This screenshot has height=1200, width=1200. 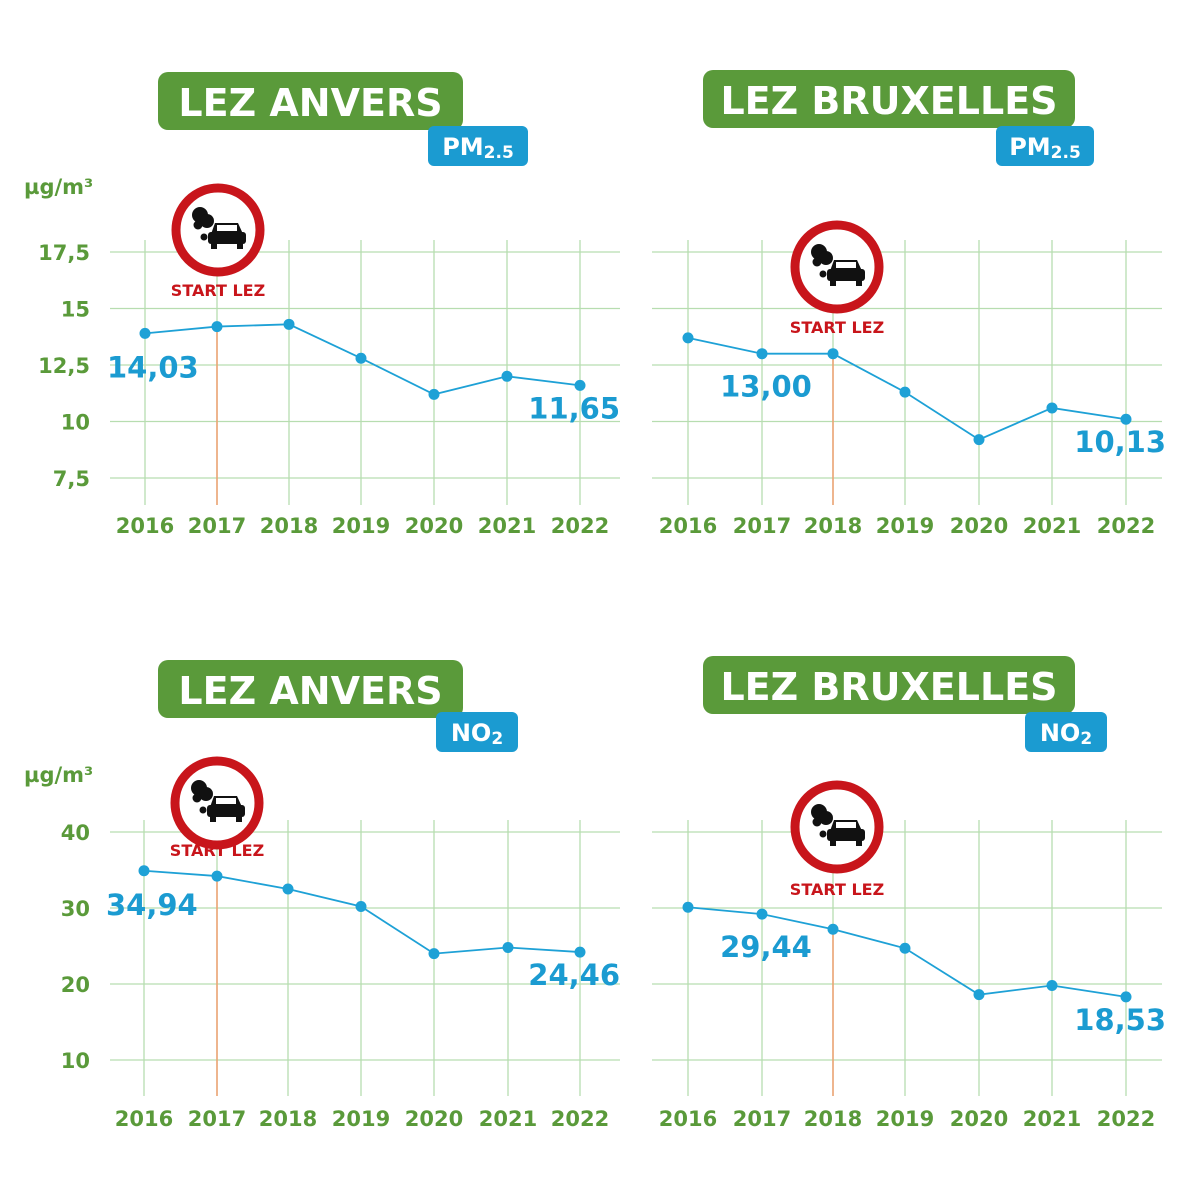 I want to click on pollutant-main: NO, so click(x=1060, y=733).